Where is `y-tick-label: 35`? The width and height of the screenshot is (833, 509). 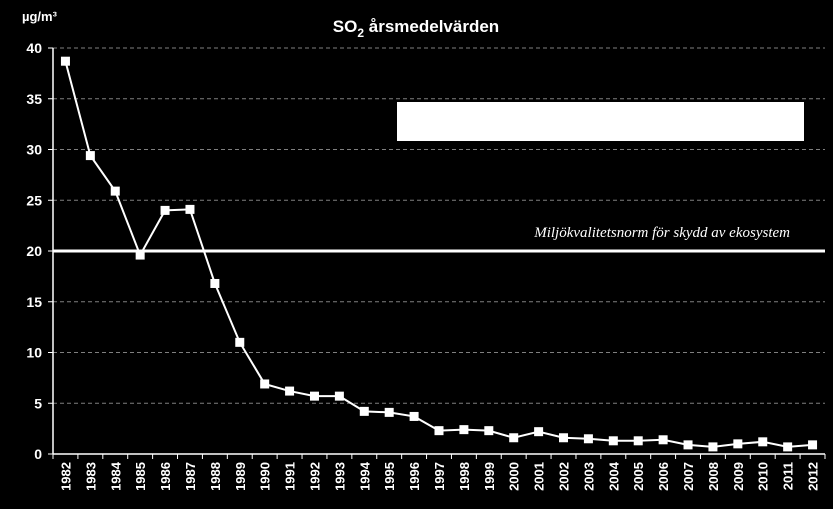
y-tick-label: 35 is located at coordinates (34, 99).